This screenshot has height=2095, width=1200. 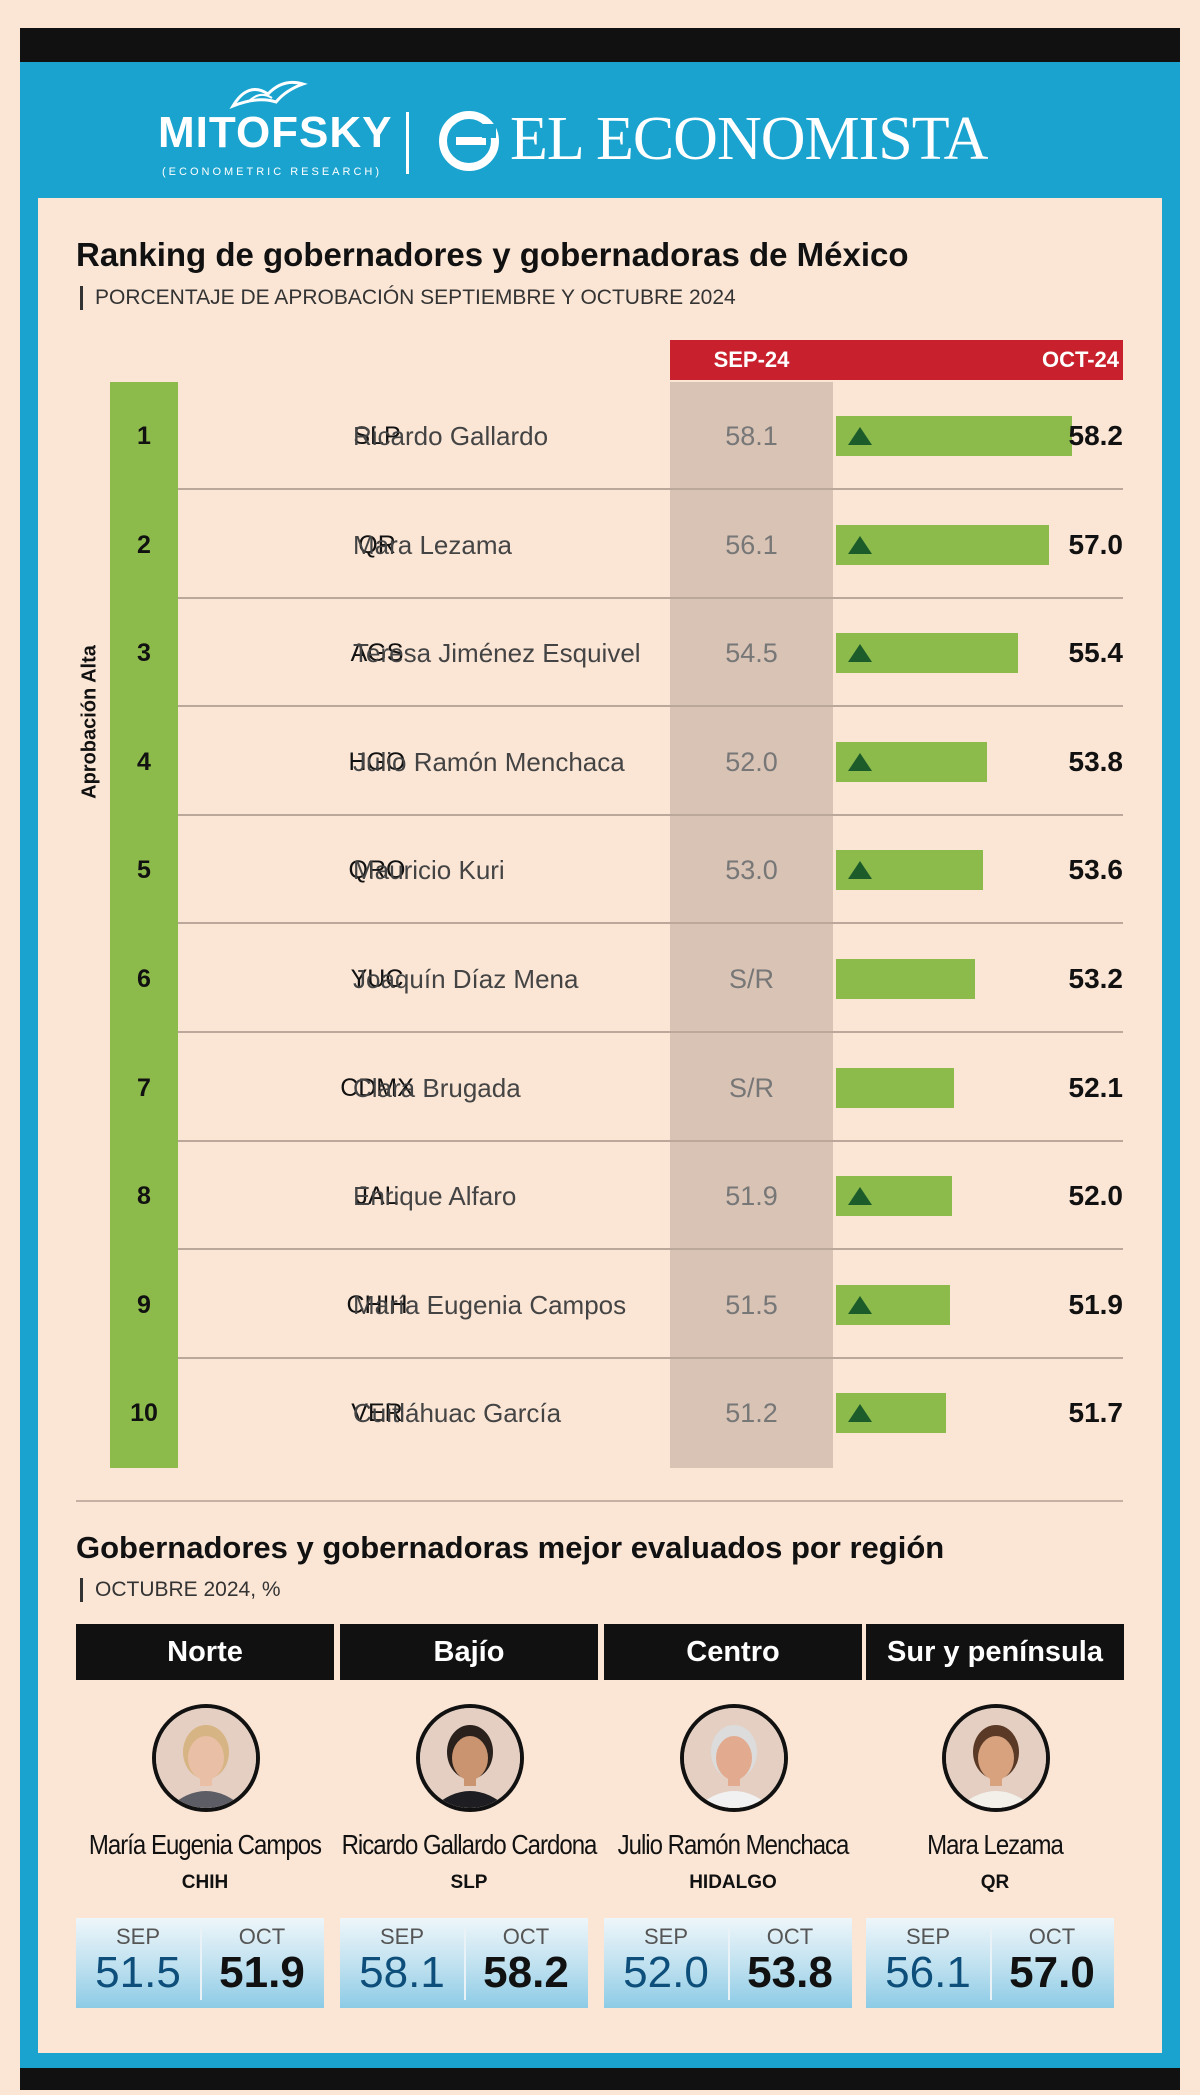 What do you see at coordinates (1096, 978) in the screenshot?
I see `oct-value: 53.2` at bounding box center [1096, 978].